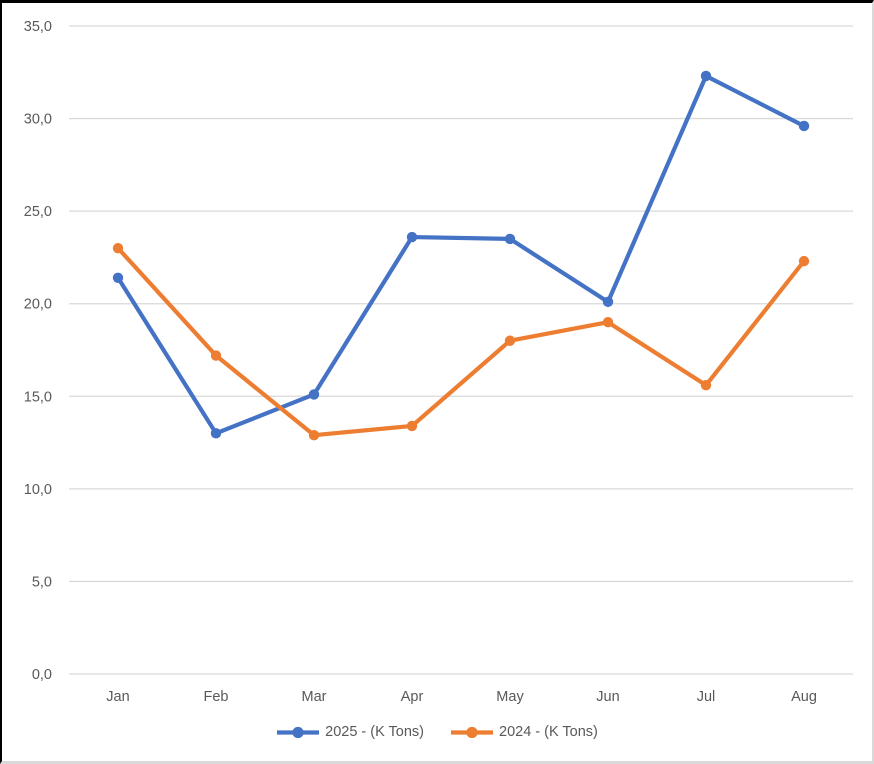 Image resolution: width=874 pixels, height=764 pixels. I want to click on data-point-2025-jul, so click(706, 76).